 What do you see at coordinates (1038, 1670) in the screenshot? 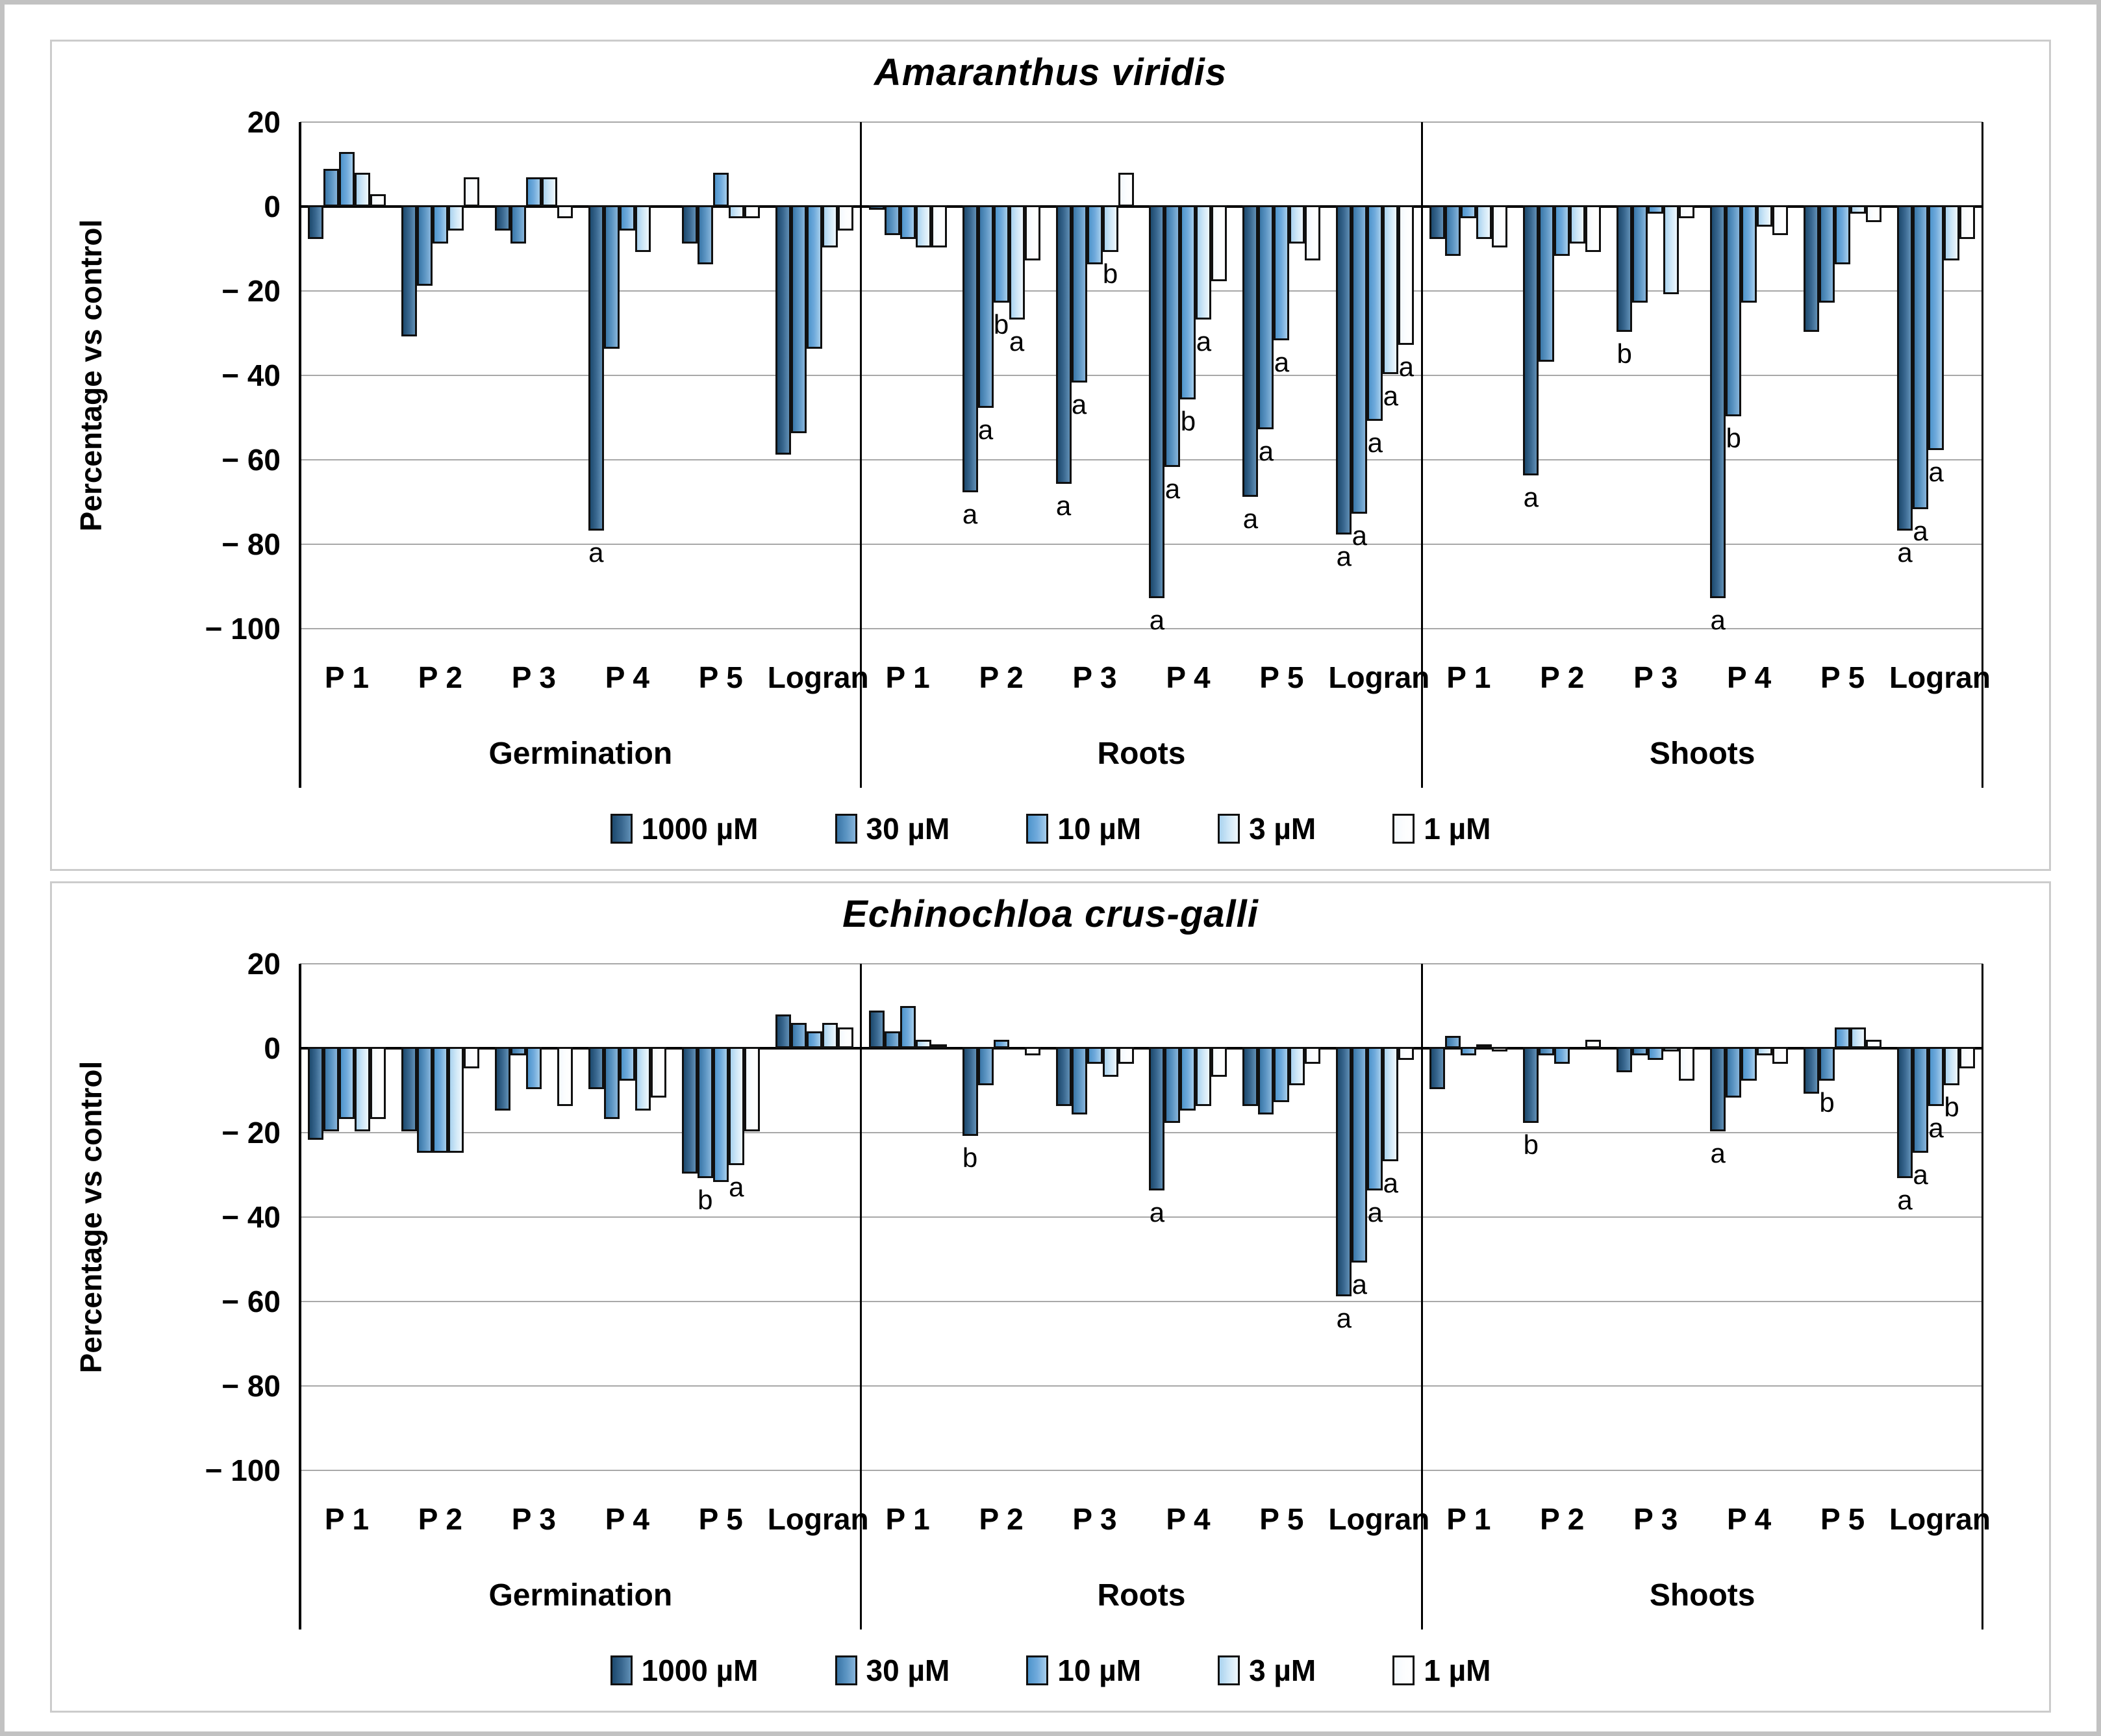
I see `legend-swatch-10-µm` at bounding box center [1038, 1670].